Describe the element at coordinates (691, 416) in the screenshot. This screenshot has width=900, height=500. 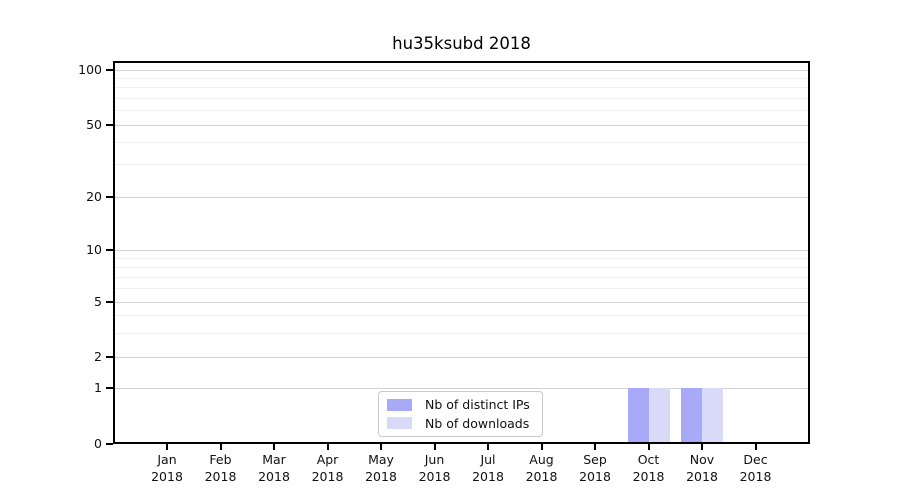
I see `bar-nb-of-distinct-ips-nov-2018` at that location.